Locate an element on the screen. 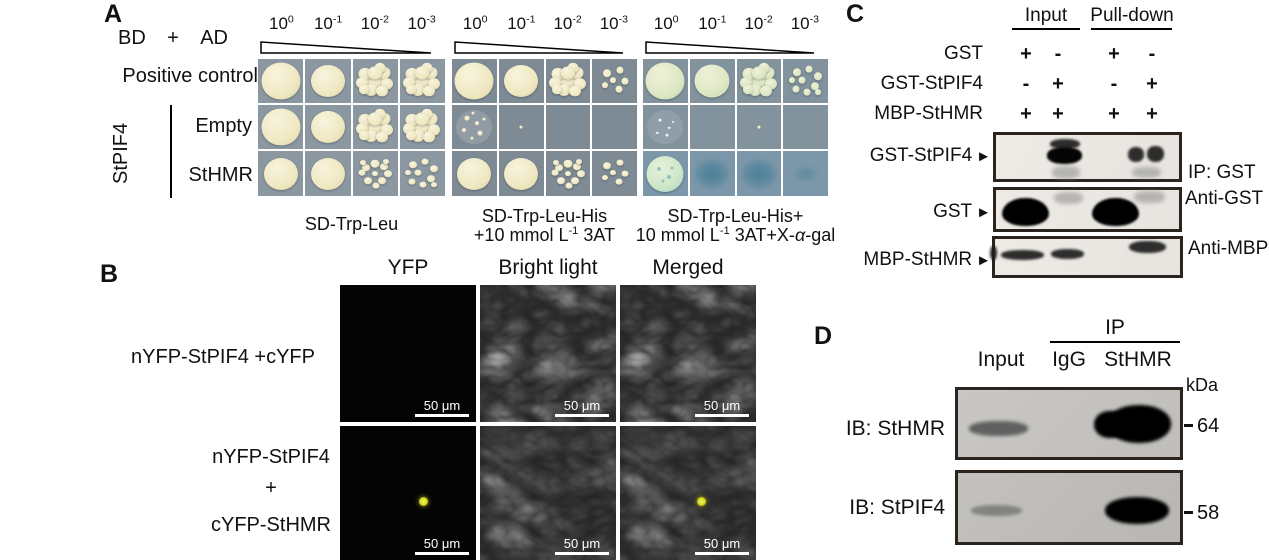 Image resolution: width=1269 pixels, height=560 pixels. colony-speck is located at coordinates (672, 167).